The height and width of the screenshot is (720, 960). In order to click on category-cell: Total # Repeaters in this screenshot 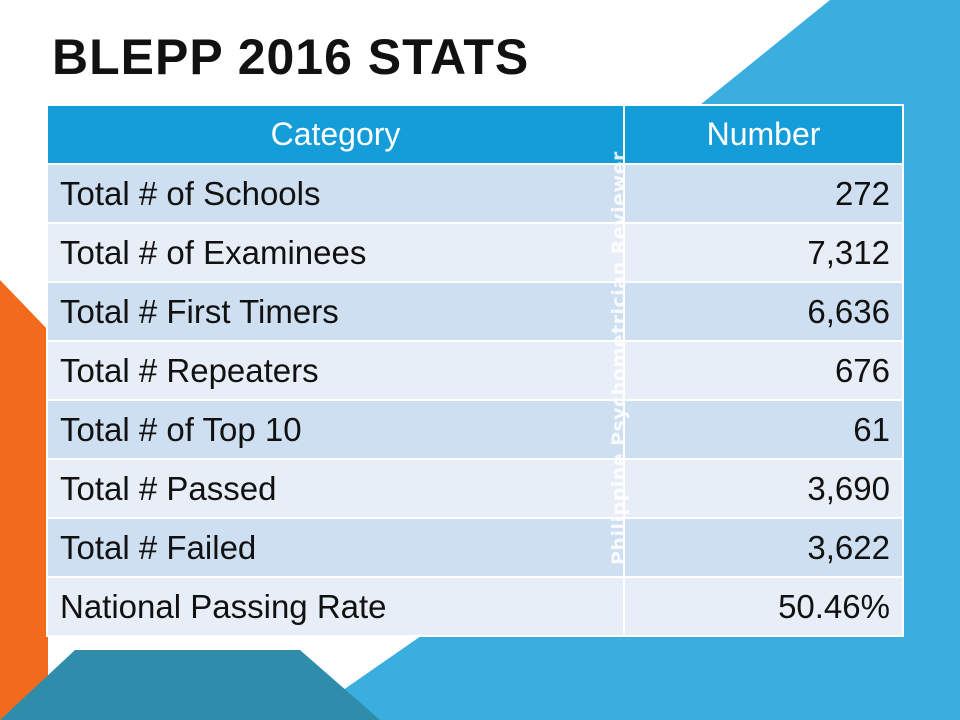, I will do `click(335, 370)`.